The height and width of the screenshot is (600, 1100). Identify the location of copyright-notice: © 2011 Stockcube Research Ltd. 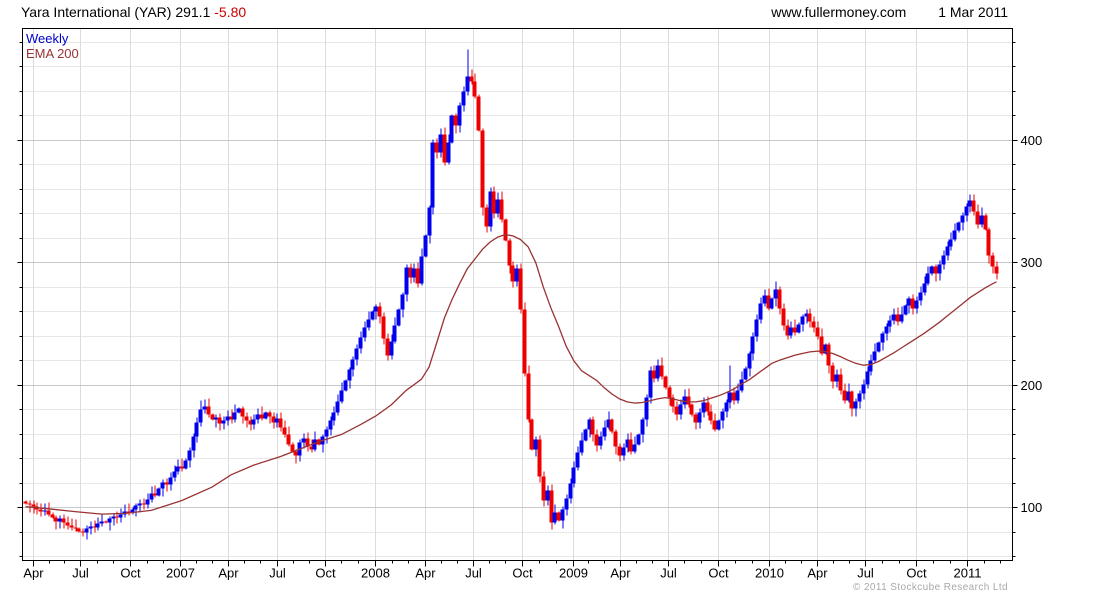
(930, 587).